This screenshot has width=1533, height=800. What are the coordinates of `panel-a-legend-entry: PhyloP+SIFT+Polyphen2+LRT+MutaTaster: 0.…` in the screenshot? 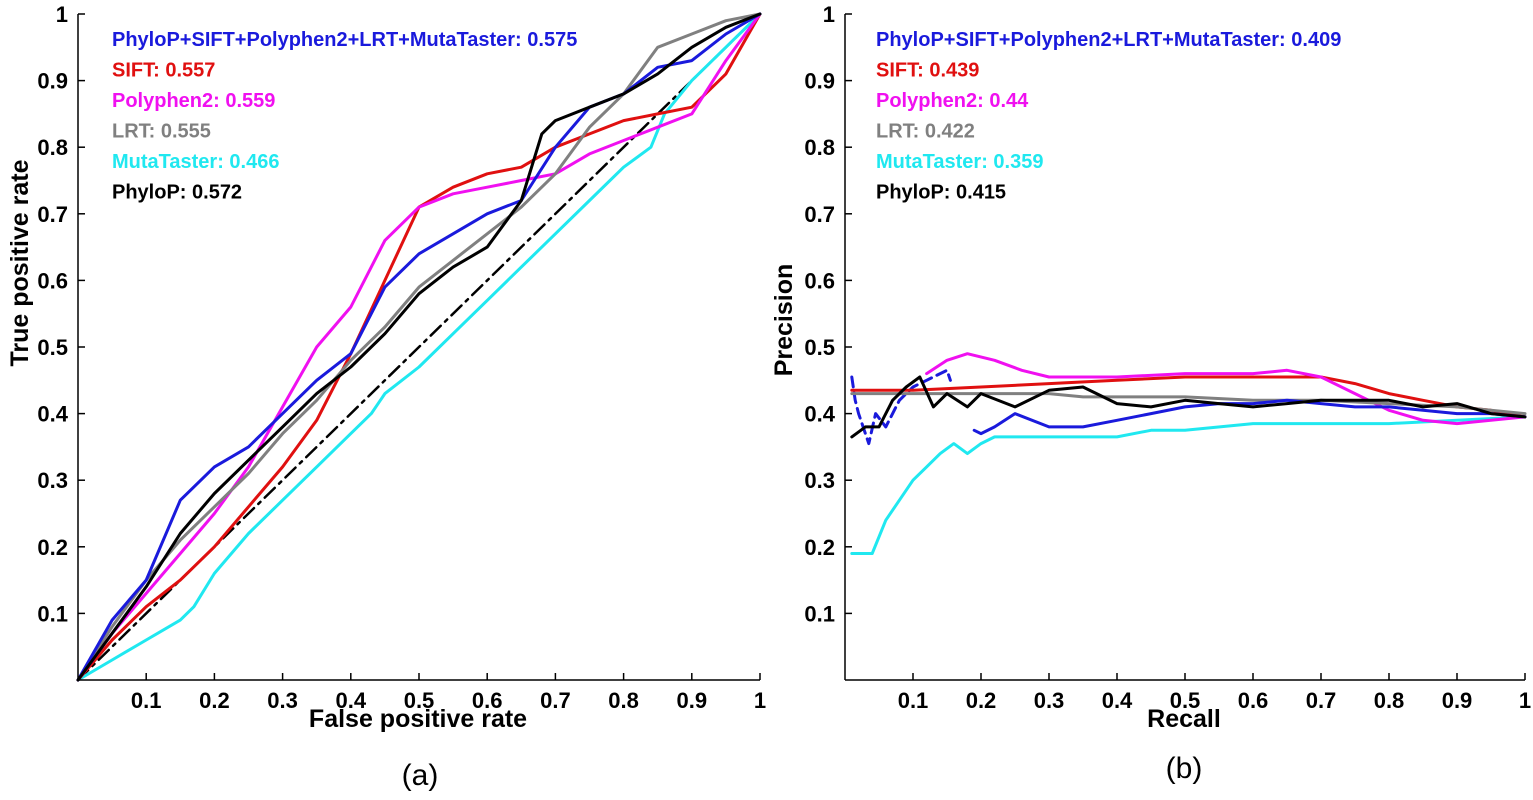 It's located at (344, 40).